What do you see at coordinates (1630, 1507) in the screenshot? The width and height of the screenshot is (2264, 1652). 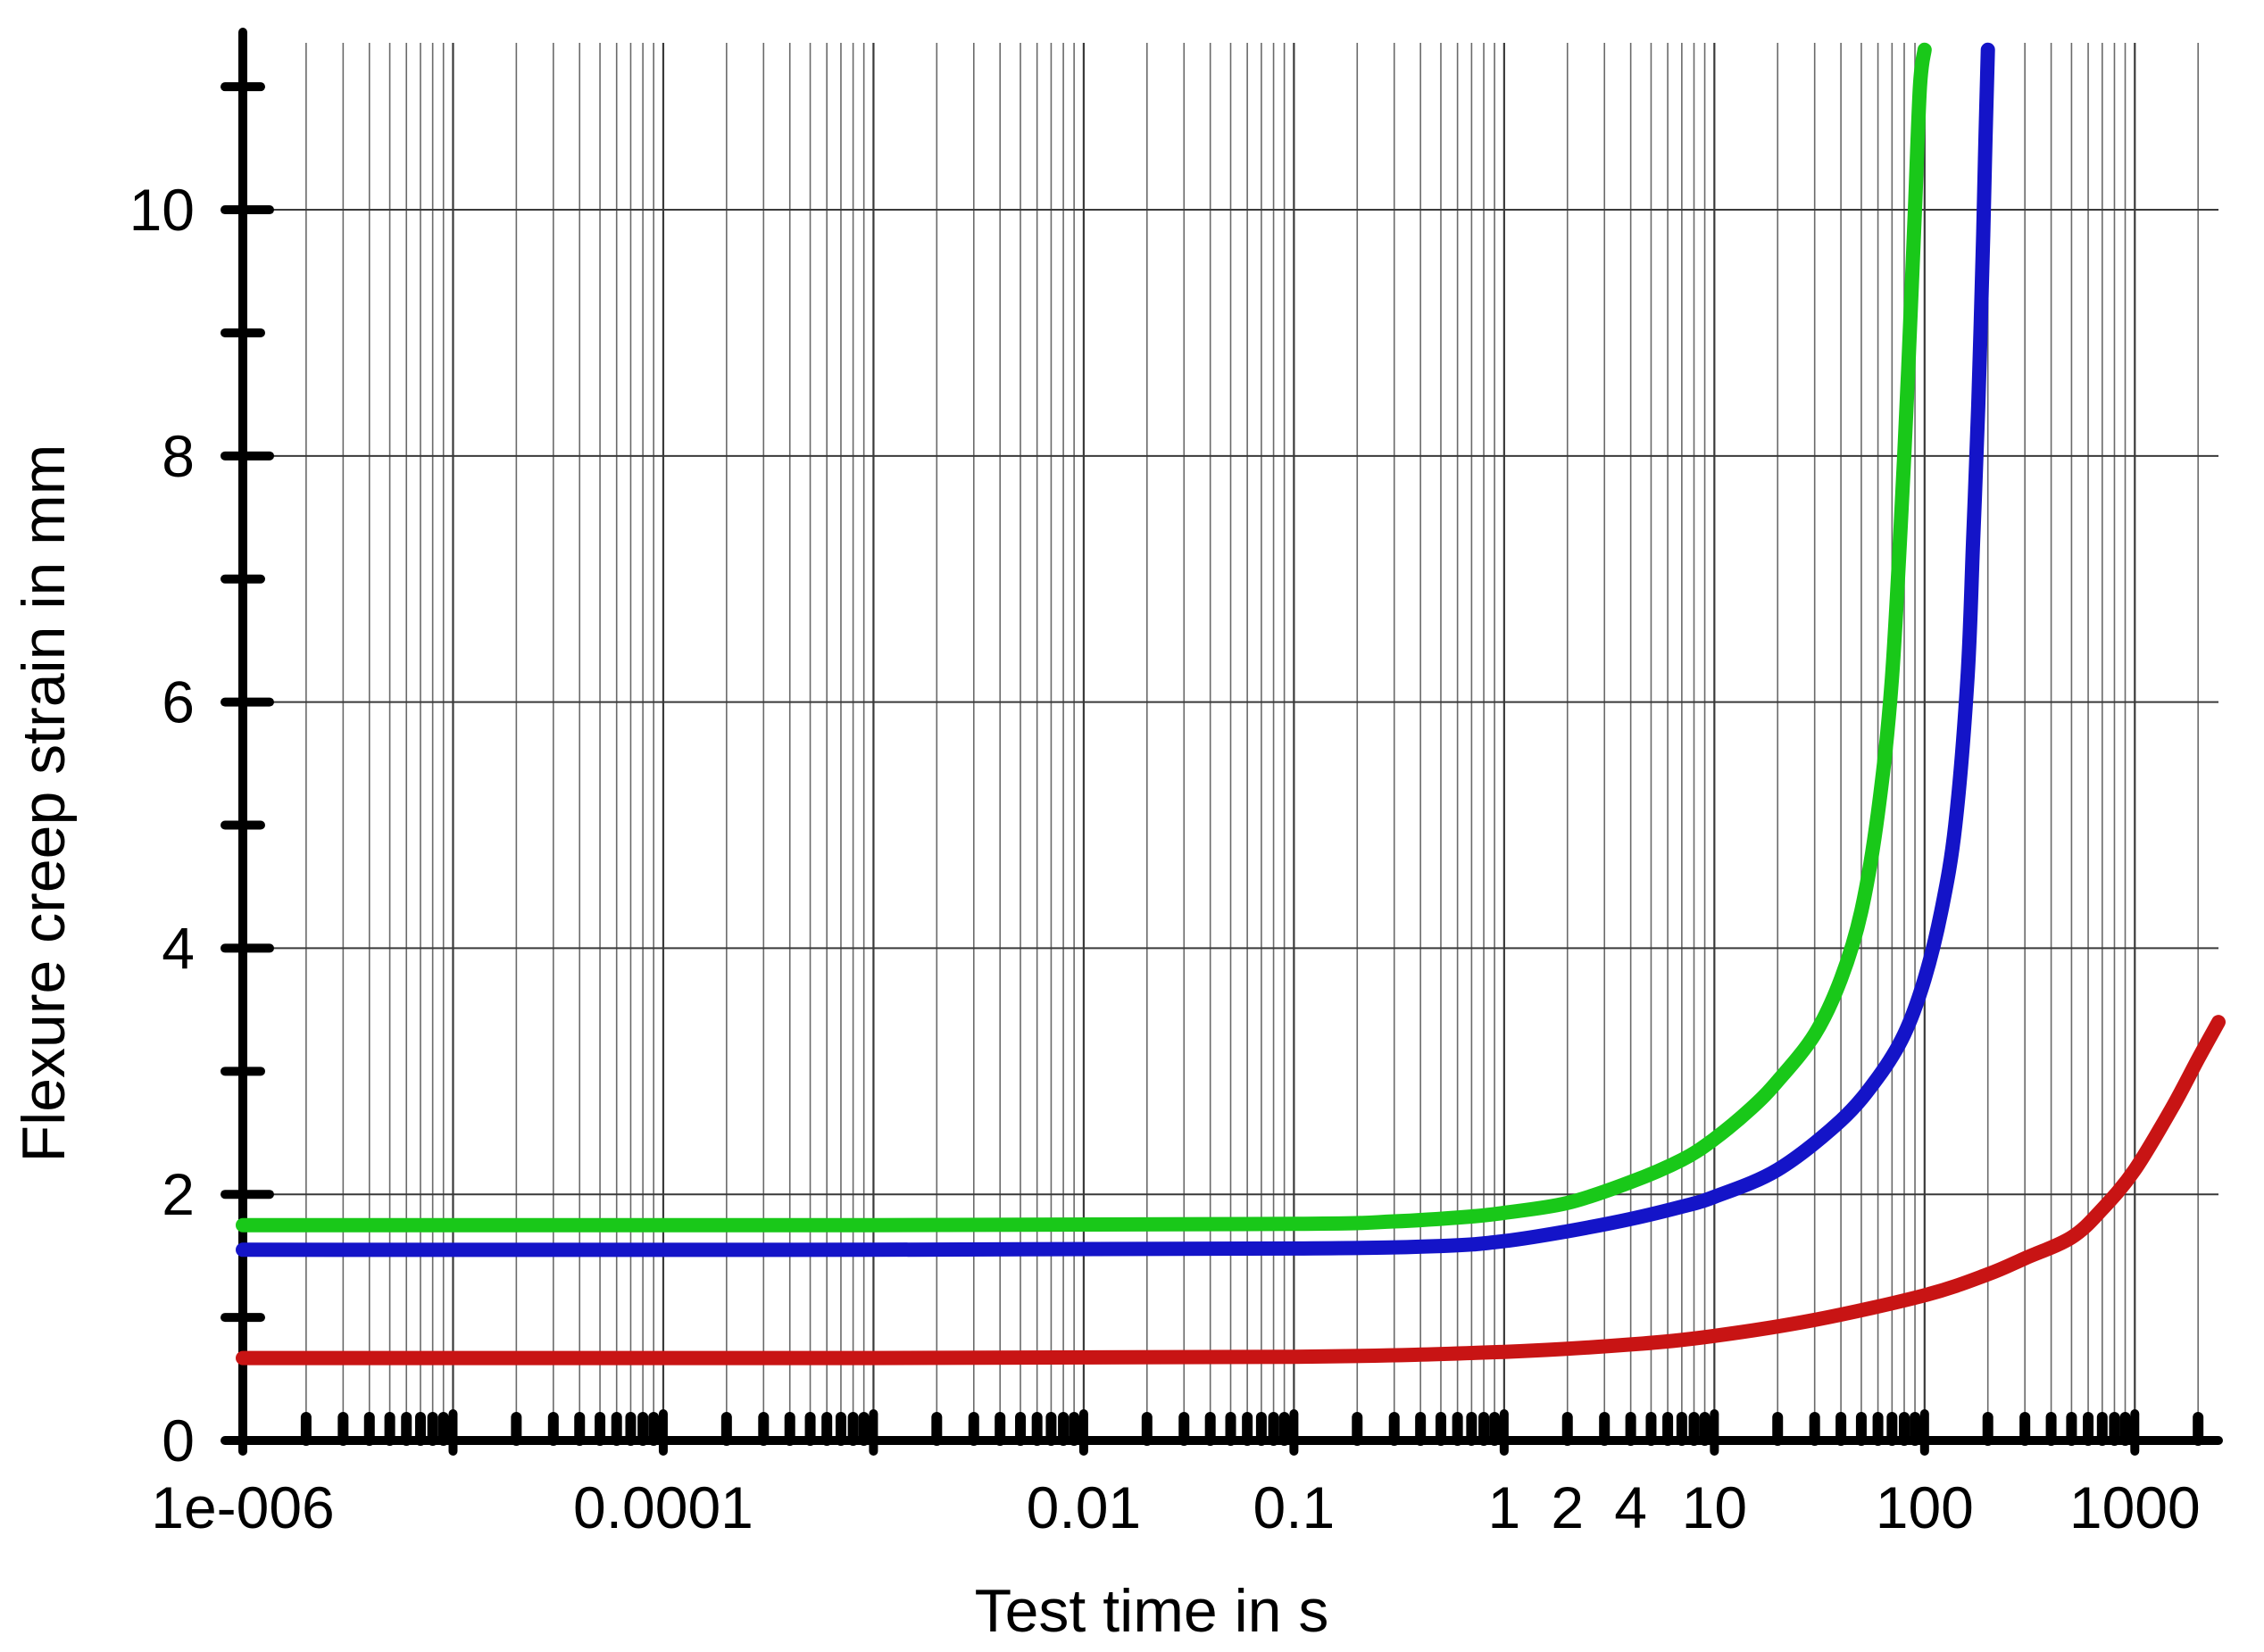 I see `x-tick-label: 4` at bounding box center [1630, 1507].